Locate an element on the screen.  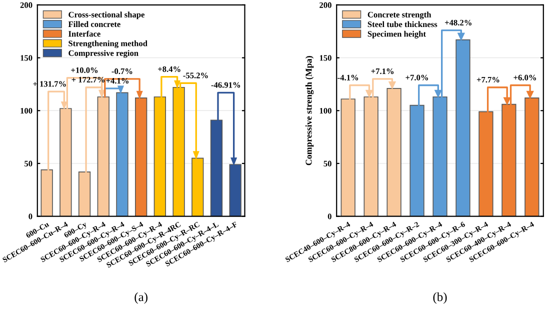
annotation: -46.91% is located at coordinates (225, 85).